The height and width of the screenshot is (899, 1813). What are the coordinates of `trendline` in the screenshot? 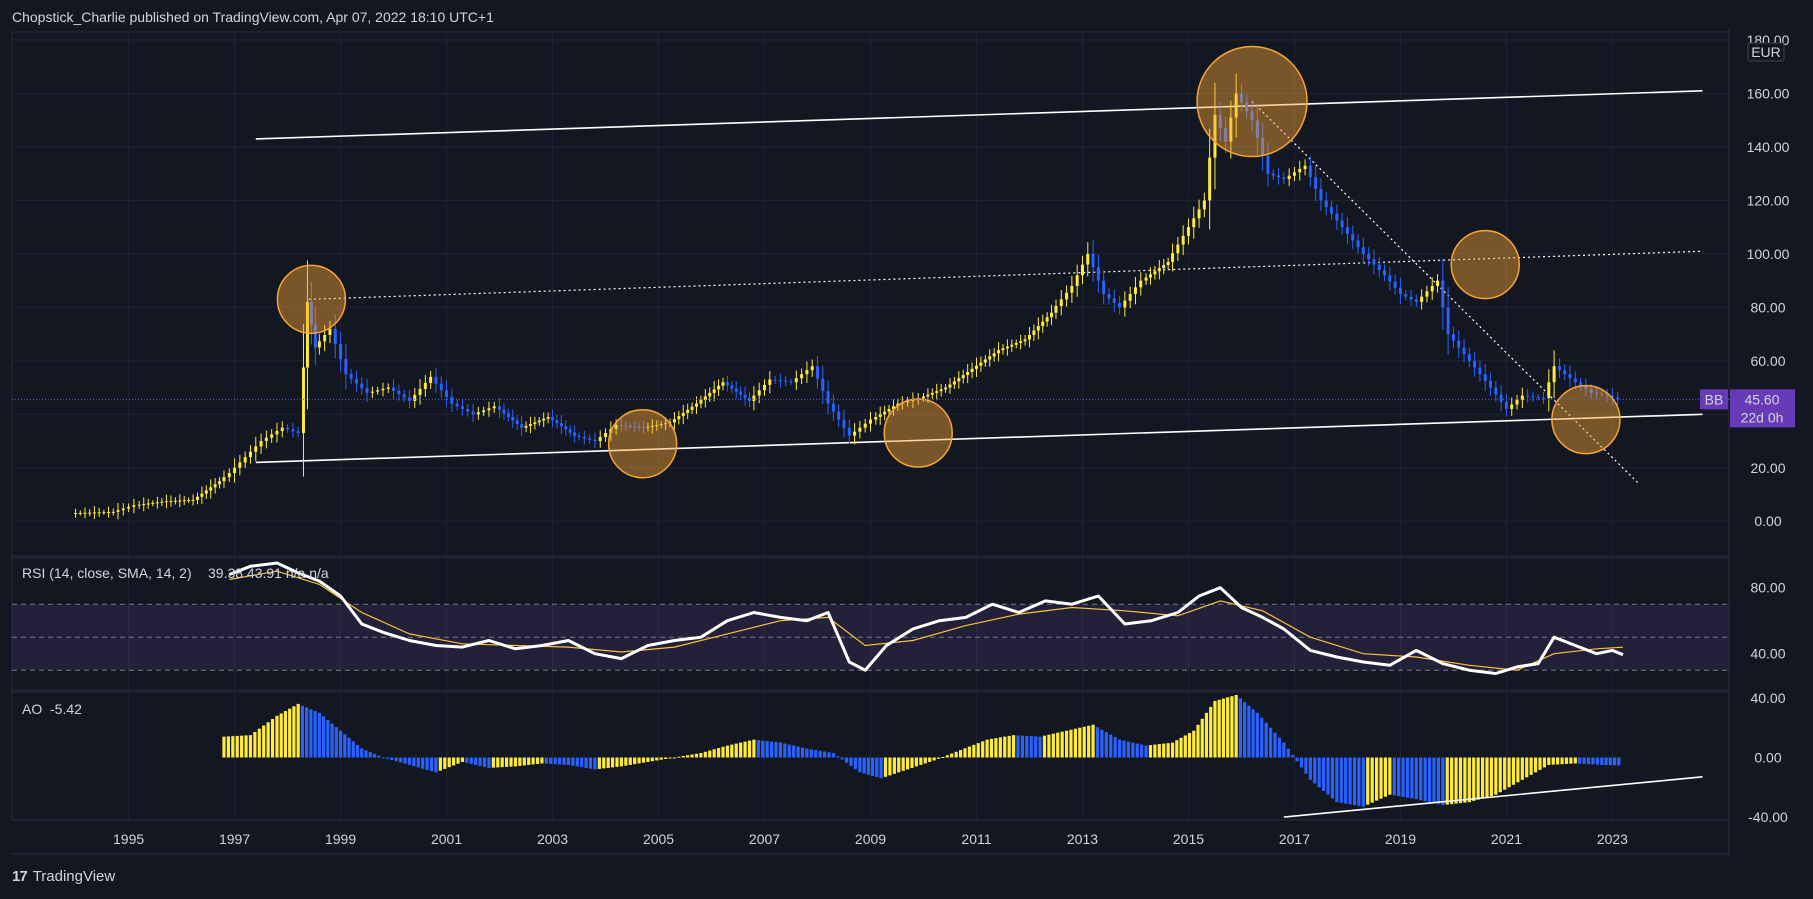 It's located at (979, 115).